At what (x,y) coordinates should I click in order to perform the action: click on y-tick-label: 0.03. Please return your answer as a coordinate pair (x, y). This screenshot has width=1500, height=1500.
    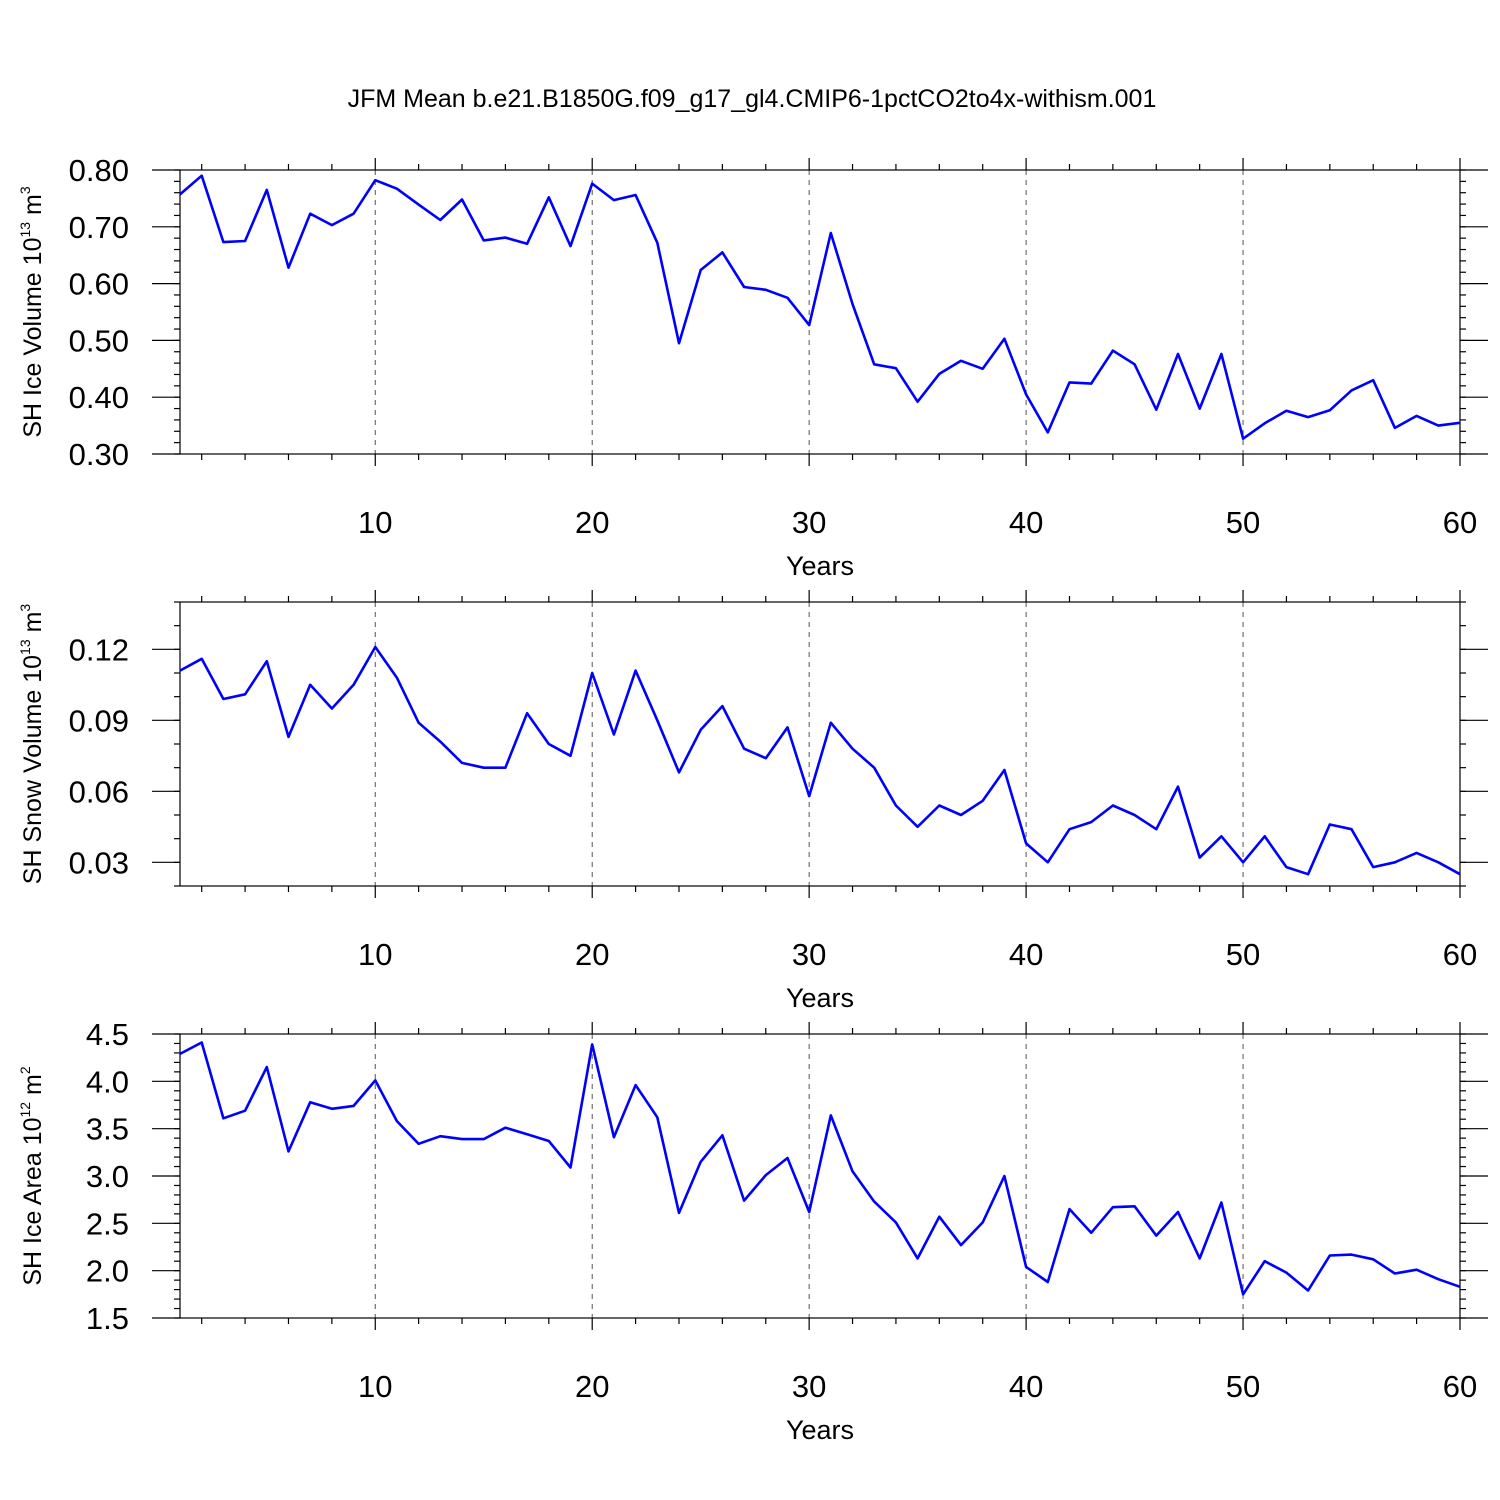
    Looking at the image, I should click on (99, 862).